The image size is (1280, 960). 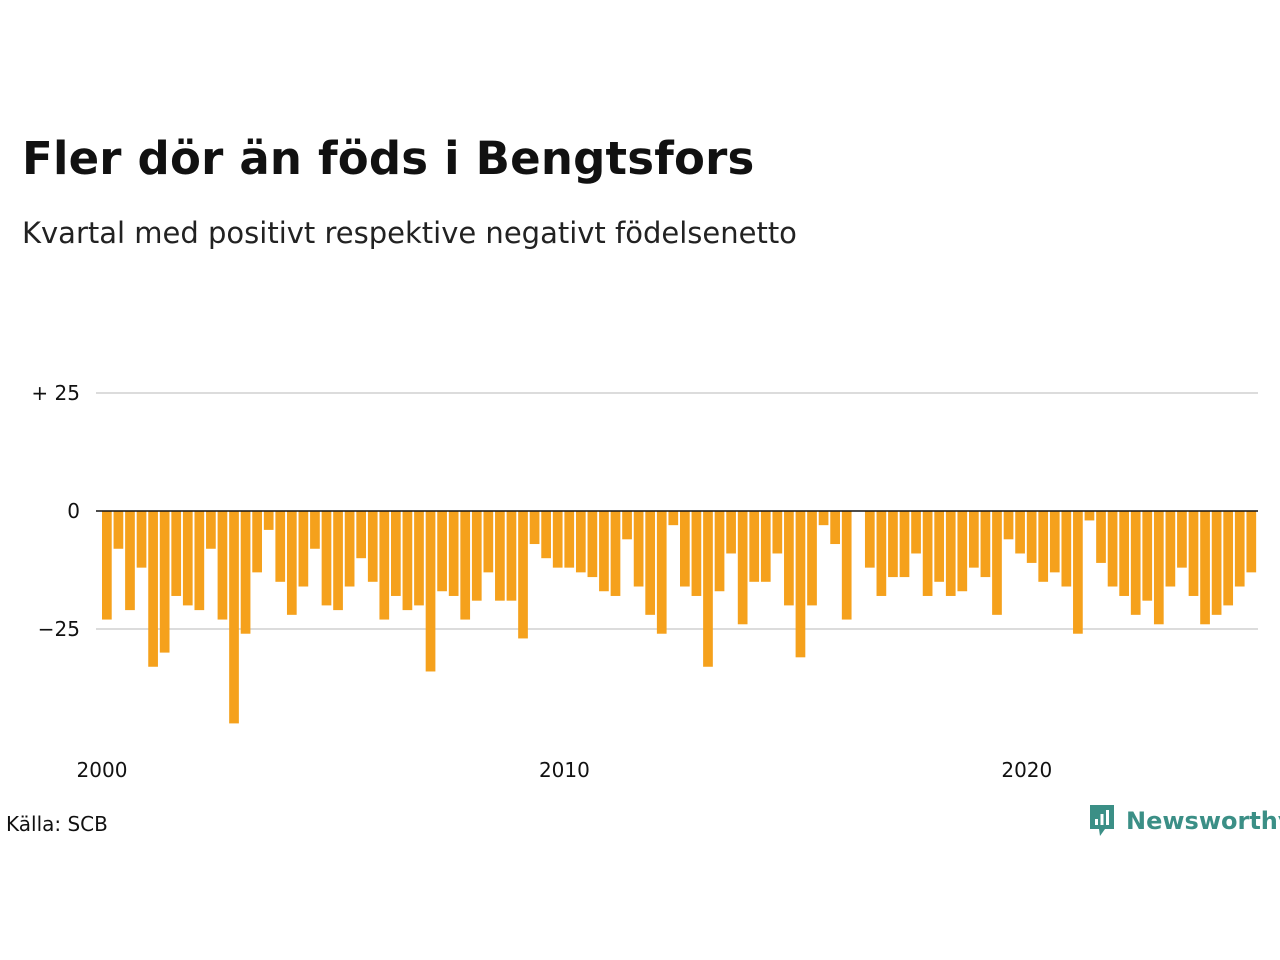 What do you see at coordinates (650, 563) in the screenshot?
I see `bar-2011-Q4` at bounding box center [650, 563].